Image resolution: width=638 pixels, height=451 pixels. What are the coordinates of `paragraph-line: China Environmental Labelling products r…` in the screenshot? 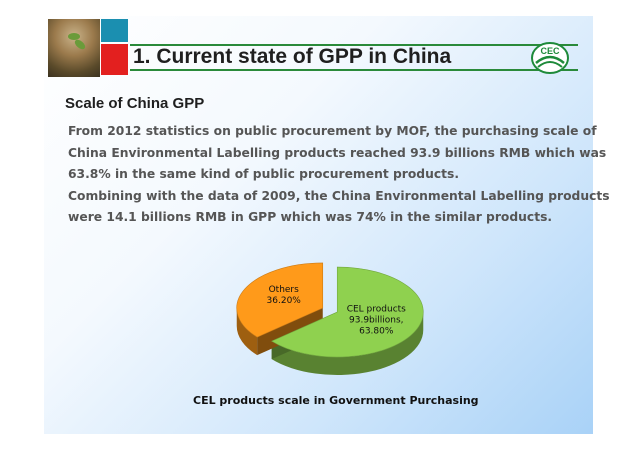 It's located at (320, 154).